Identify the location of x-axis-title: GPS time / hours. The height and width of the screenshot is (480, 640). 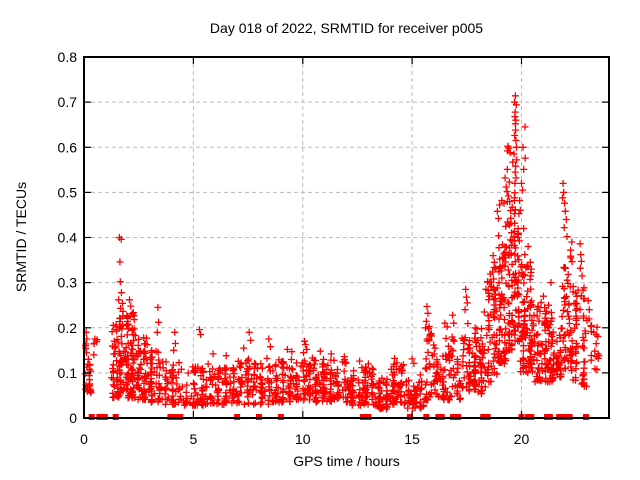
(346, 461).